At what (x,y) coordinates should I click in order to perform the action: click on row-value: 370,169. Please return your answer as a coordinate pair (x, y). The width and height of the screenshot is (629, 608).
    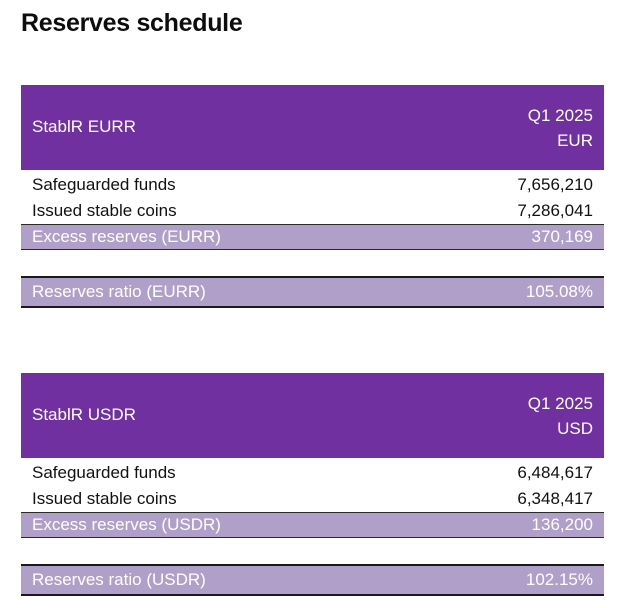
    Looking at the image, I should click on (562, 236).